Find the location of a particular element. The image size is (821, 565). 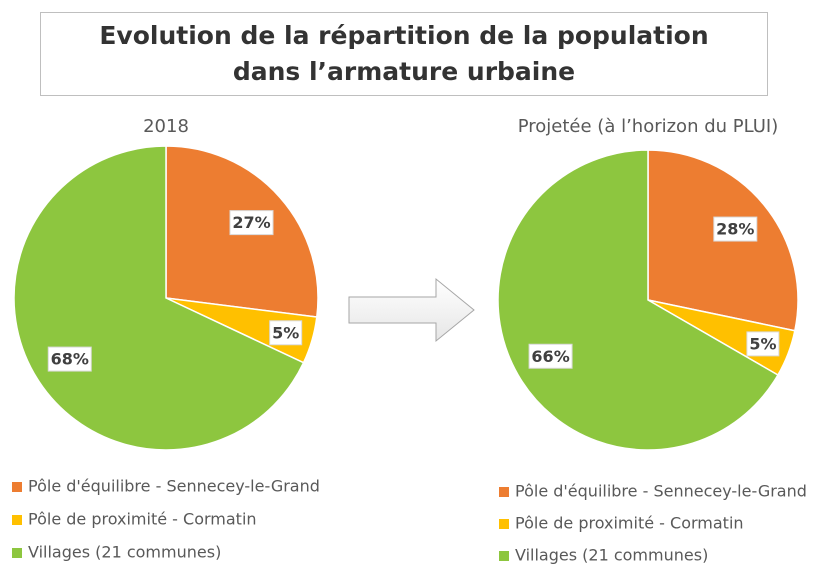

data-label: 27% is located at coordinates (251, 222).